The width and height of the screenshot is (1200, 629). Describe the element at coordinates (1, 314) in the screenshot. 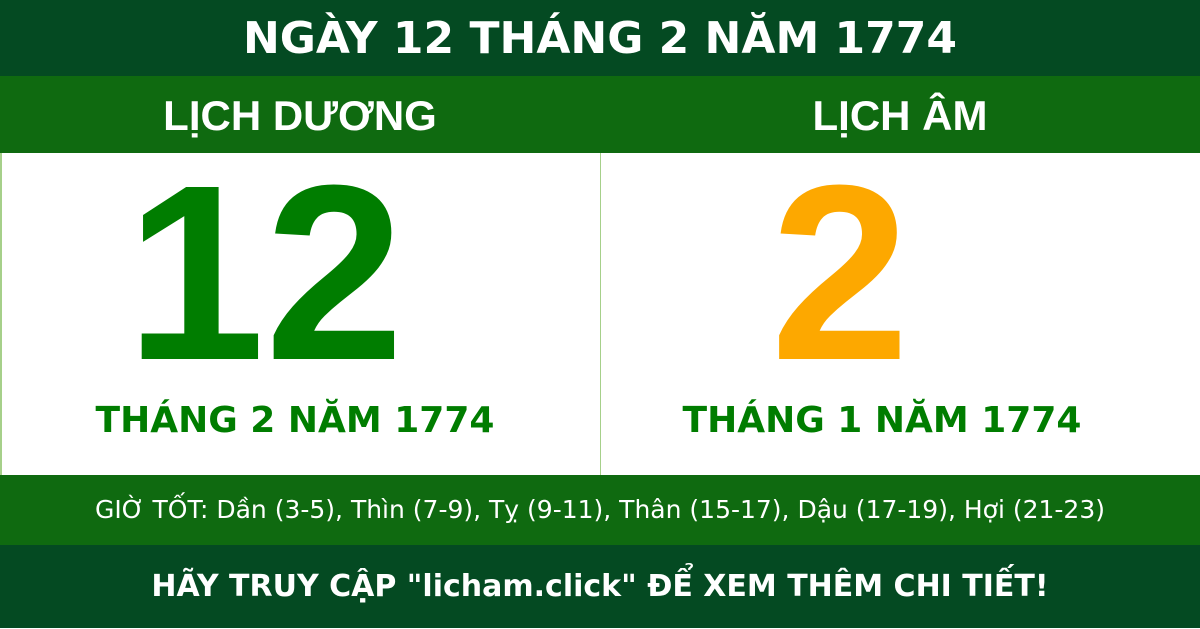

I see `left-border` at that location.